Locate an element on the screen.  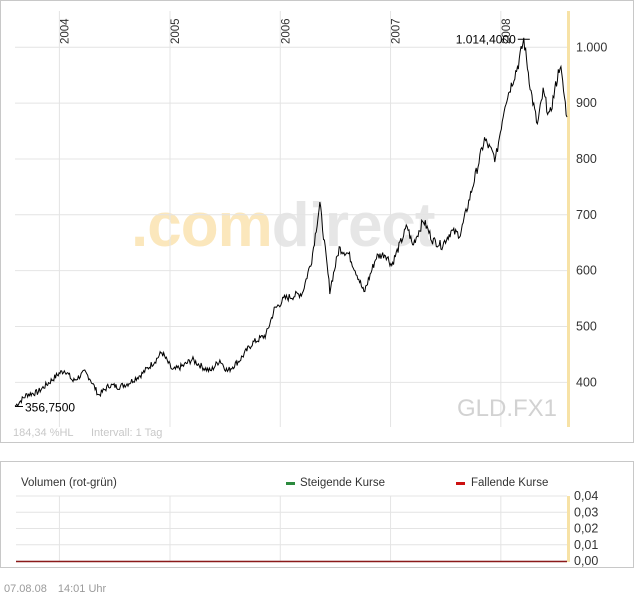
range-info: 184,34 %HL is located at coordinates (43, 433).